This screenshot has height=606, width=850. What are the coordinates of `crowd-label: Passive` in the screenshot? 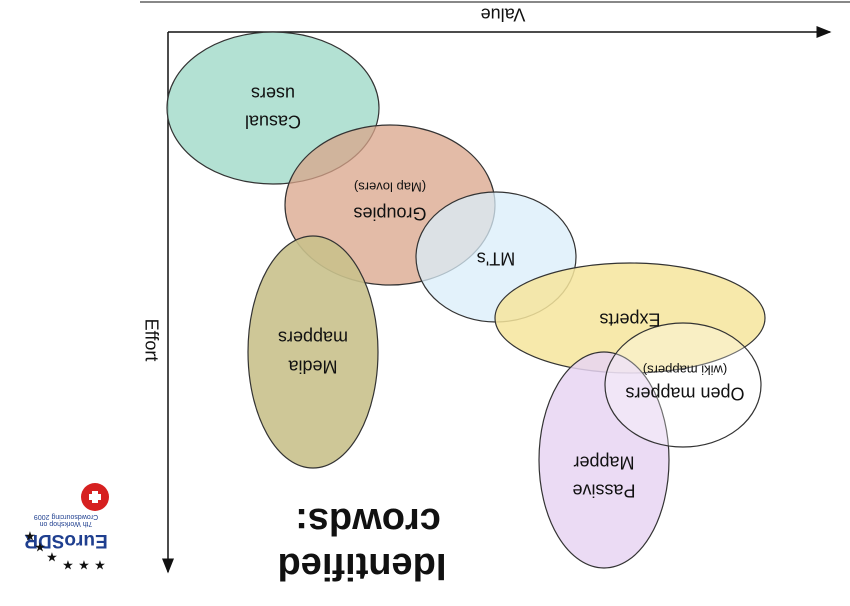 It's located at (603, 490).